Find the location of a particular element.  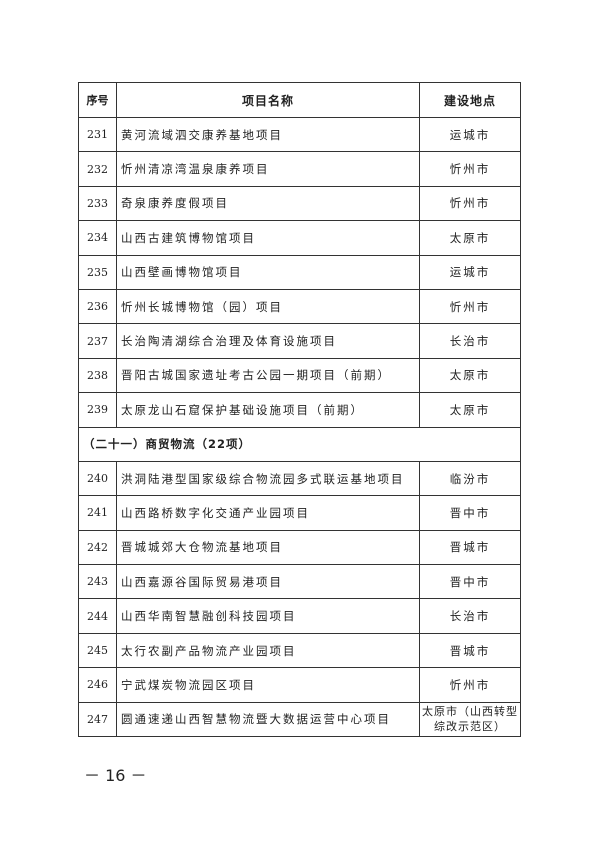

cell-project-name: 山西路桥数字化交通产业园项目 is located at coordinates (268, 513).